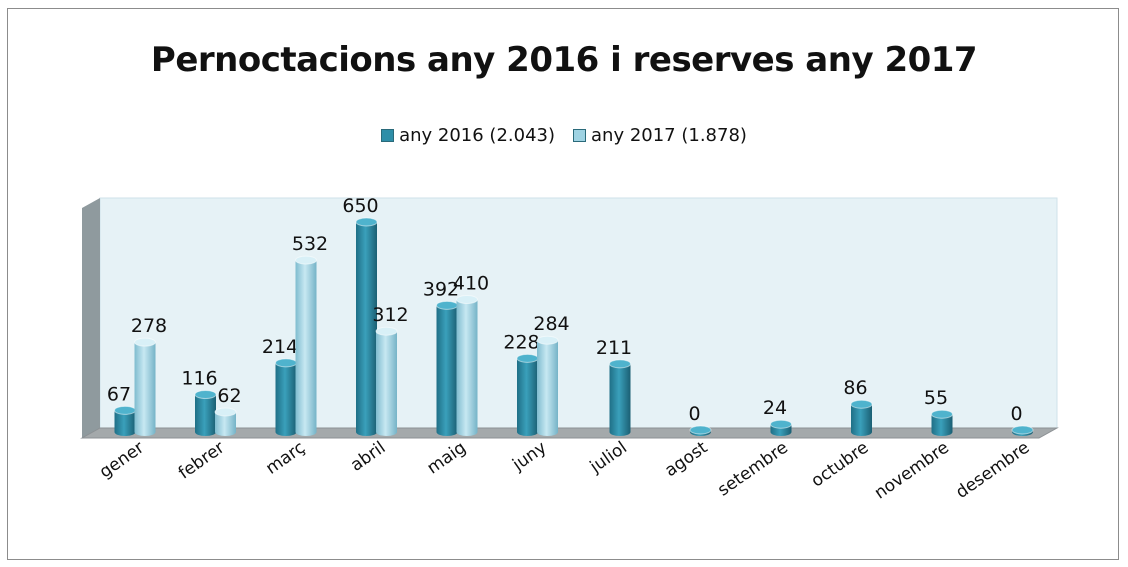 This screenshot has width=1128, height=567. I want to click on data-label-2016-gener: 67, so click(119, 394).